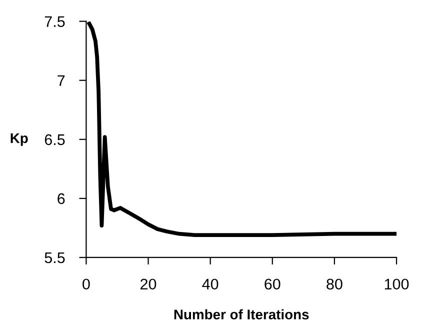  What do you see at coordinates (61, 198) in the screenshot?
I see `y-tick-label: 6` at bounding box center [61, 198].